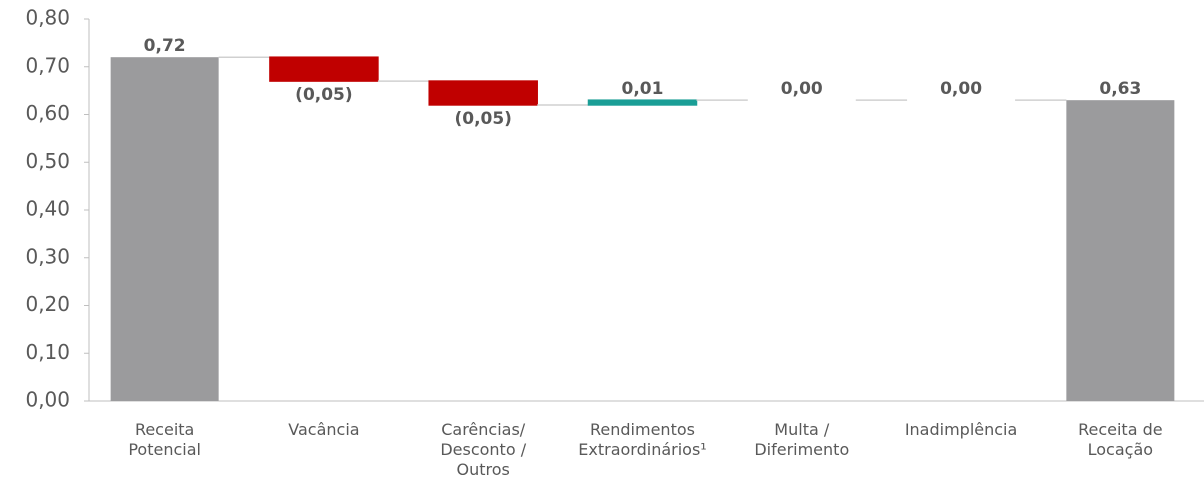 The height and width of the screenshot is (482, 1204). Describe the element at coordinates (47, 161) in the screenshot. I see `y-tick-label: 0,50` at that location.